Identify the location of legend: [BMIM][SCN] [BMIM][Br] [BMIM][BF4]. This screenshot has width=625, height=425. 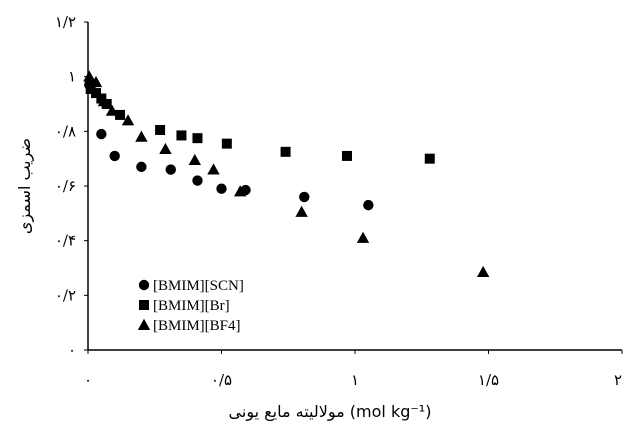
(190, 306).